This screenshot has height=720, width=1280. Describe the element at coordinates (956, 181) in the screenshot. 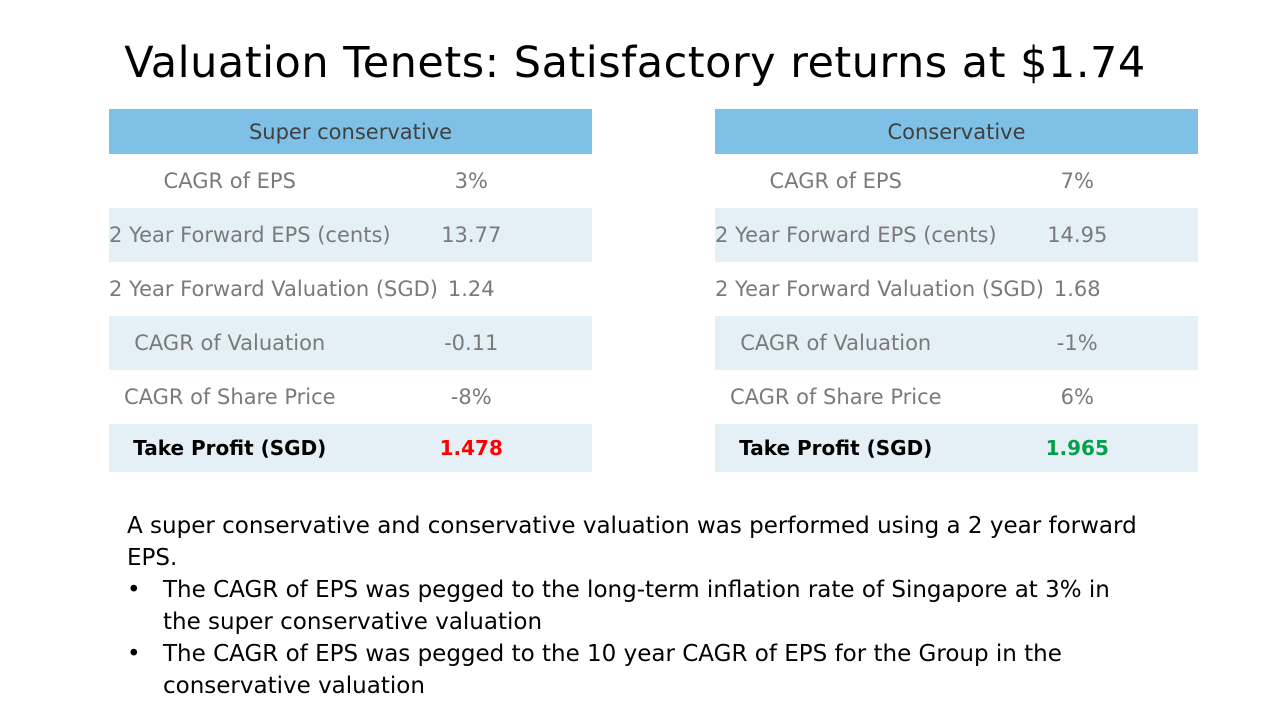

I see `table-row: CAGR of EPS 7%` at that location.